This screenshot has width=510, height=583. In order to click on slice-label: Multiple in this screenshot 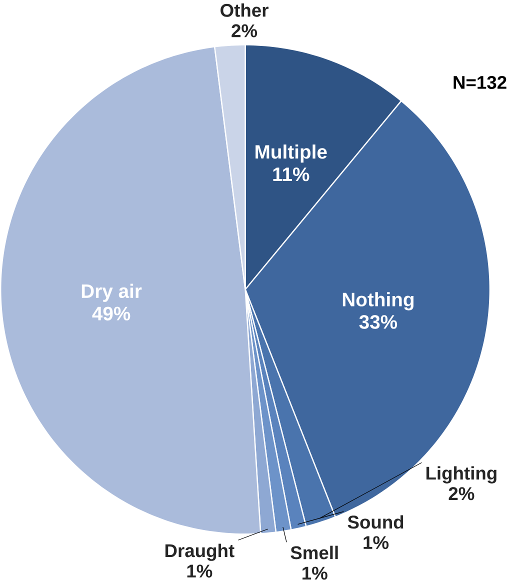, I will do `click(291, 153)`.